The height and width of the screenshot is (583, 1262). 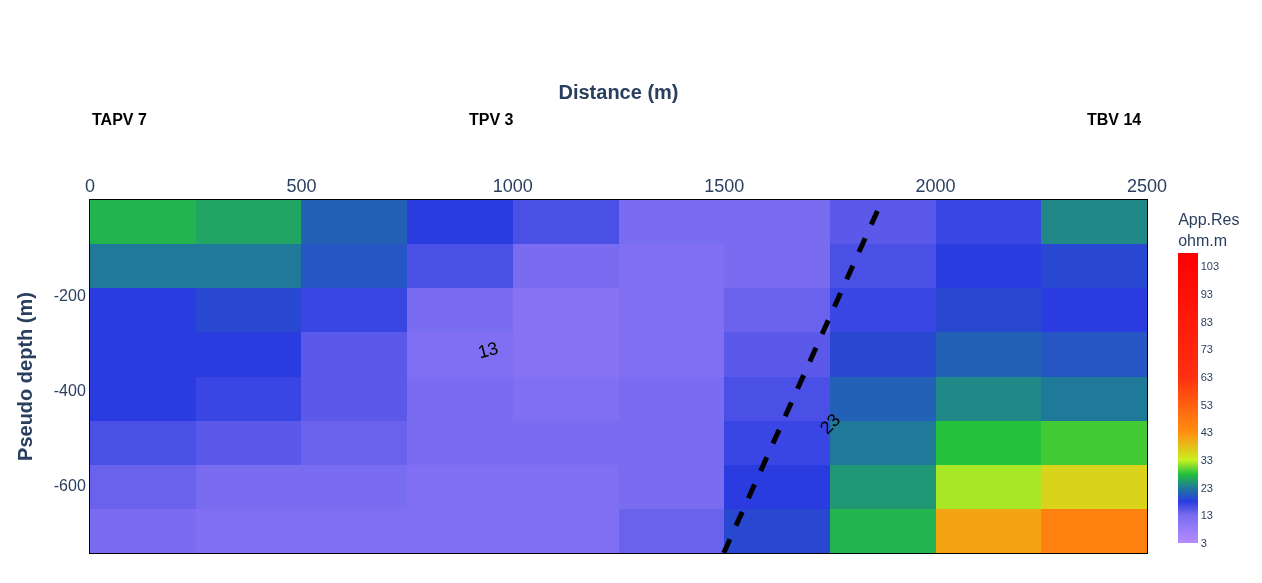 I want to click on y-tick-label: -200, so click(x=69, y=295).